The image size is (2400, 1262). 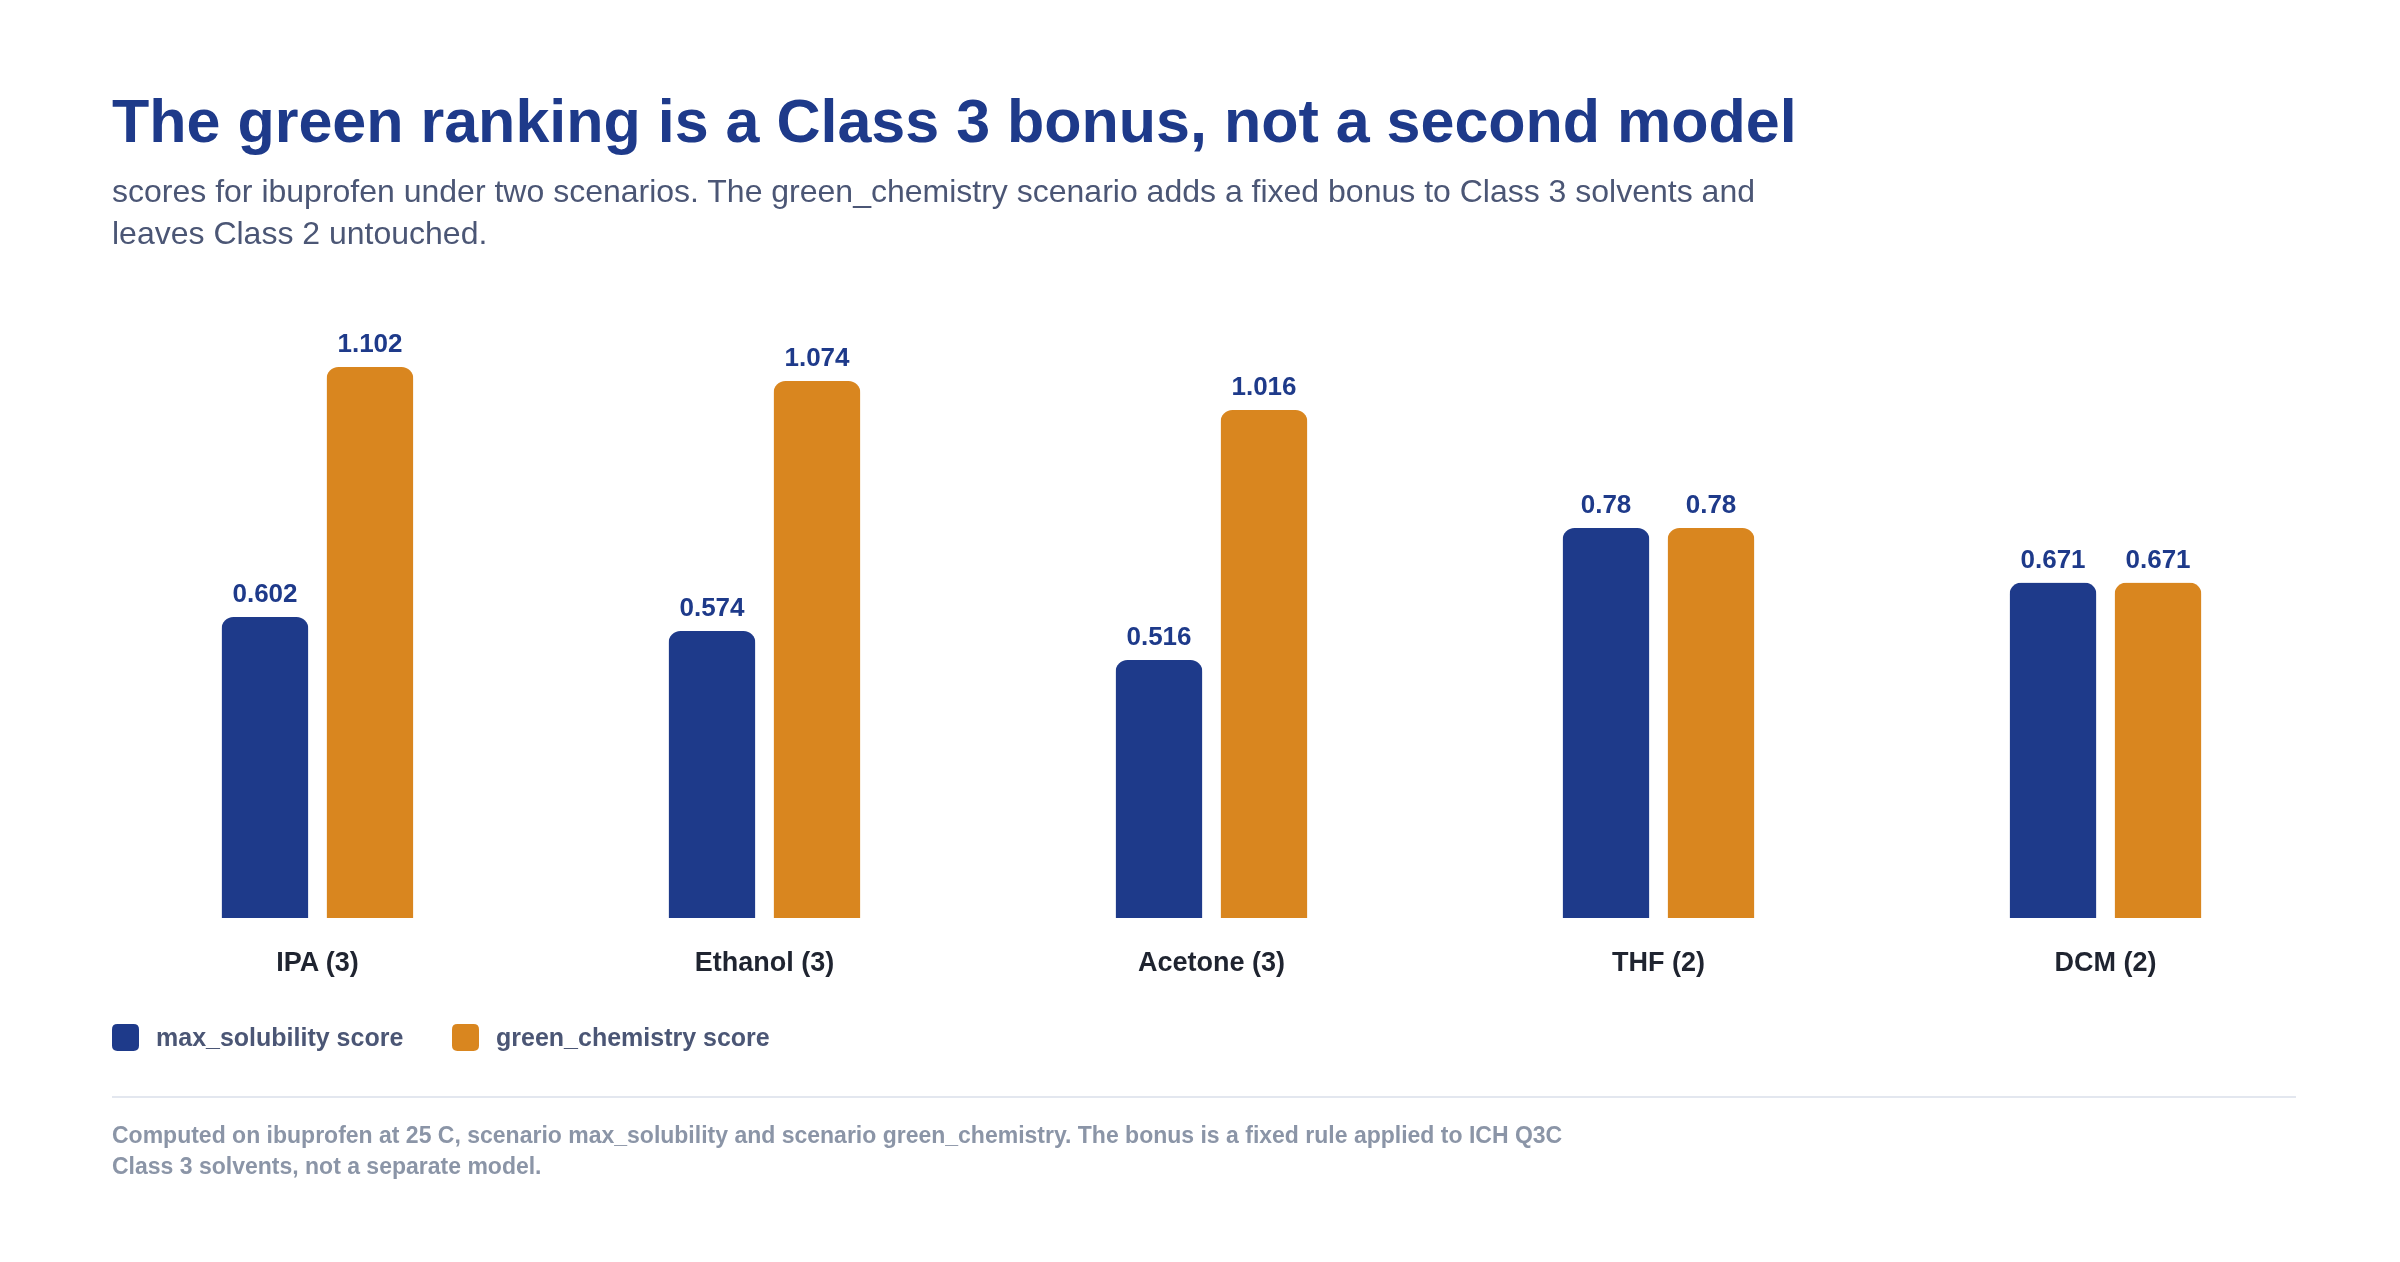 What do you see at coordinates (370, 343) in the screenshot?
I see `data-label: 1.102` at bounding box center [370, 343].